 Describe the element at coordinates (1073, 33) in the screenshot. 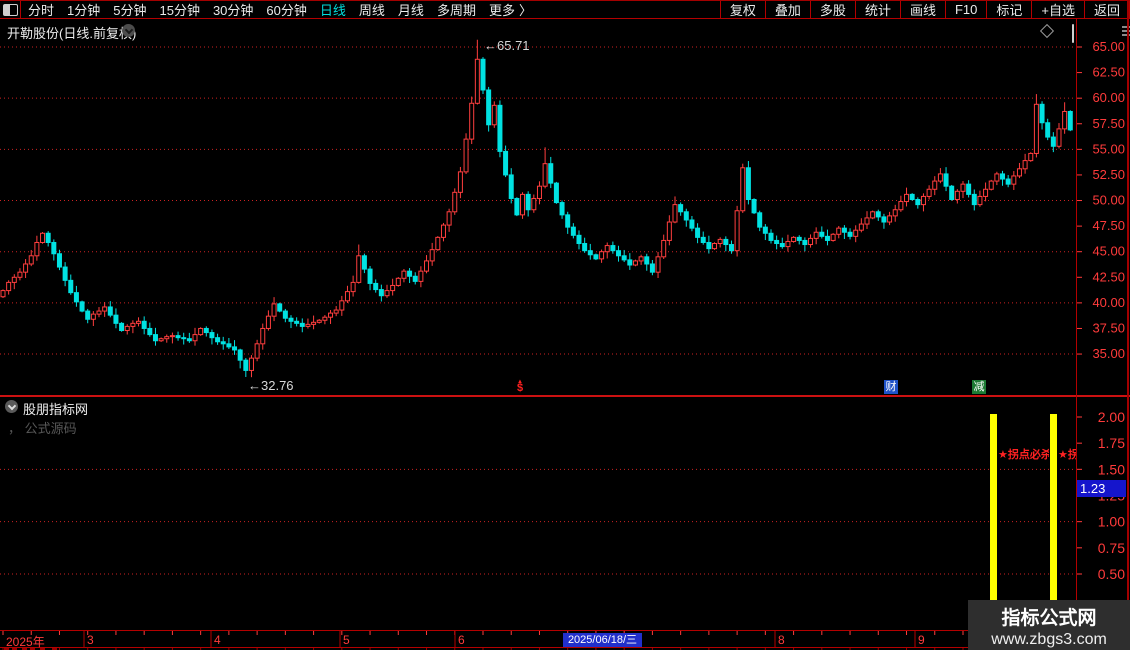

I see `layout-toggle-icon` at that location.